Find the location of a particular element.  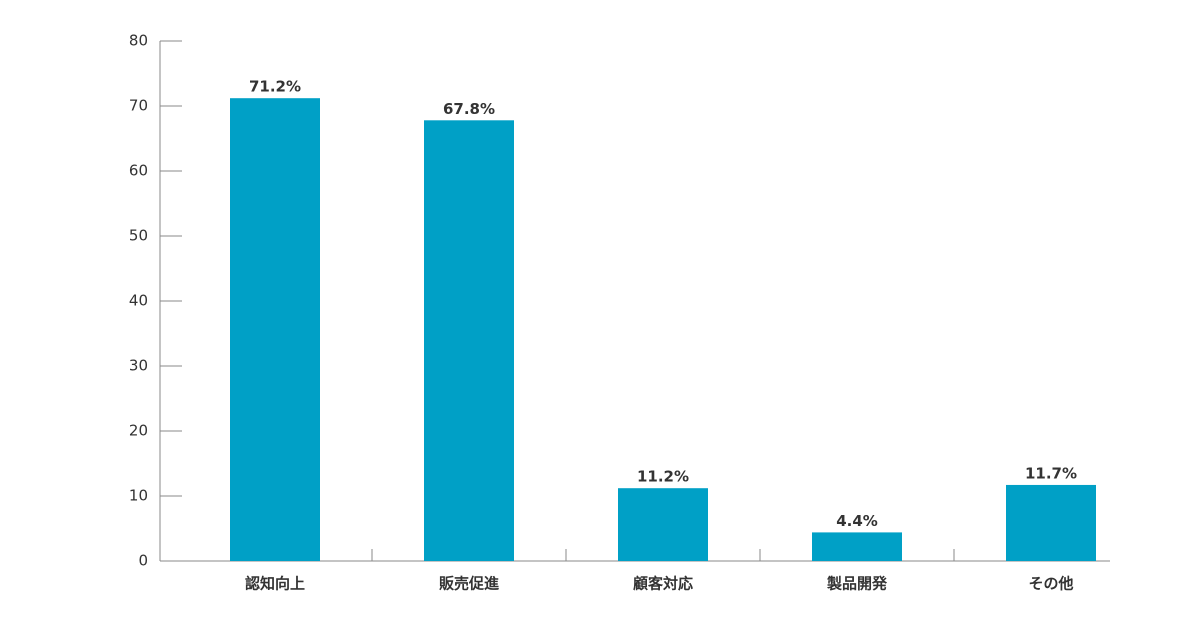

y-tick-label: 50 is located at coordinates (138, 236).